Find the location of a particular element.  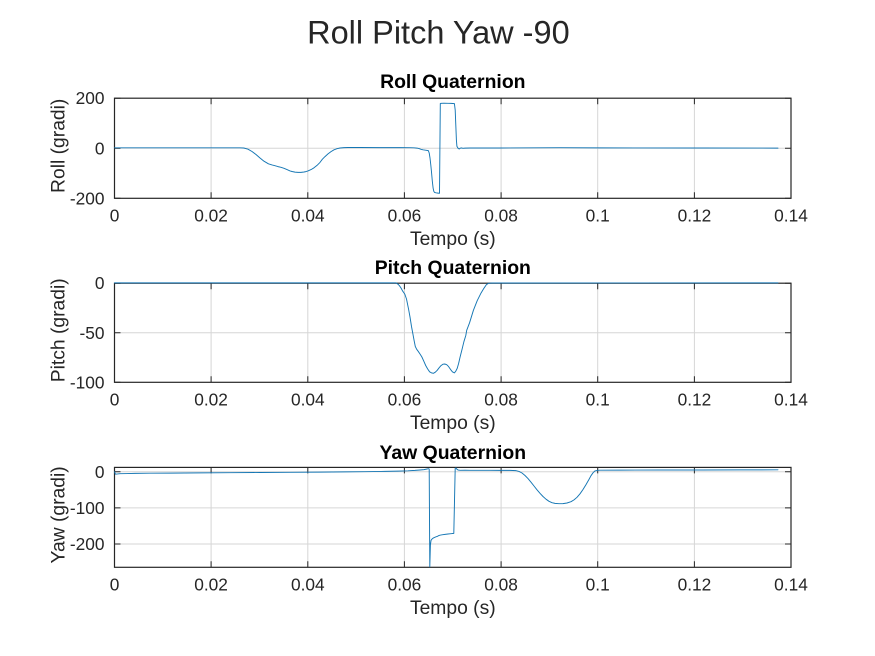

svg-text: Pitch (gradi) is located at coordinates (59, 330).